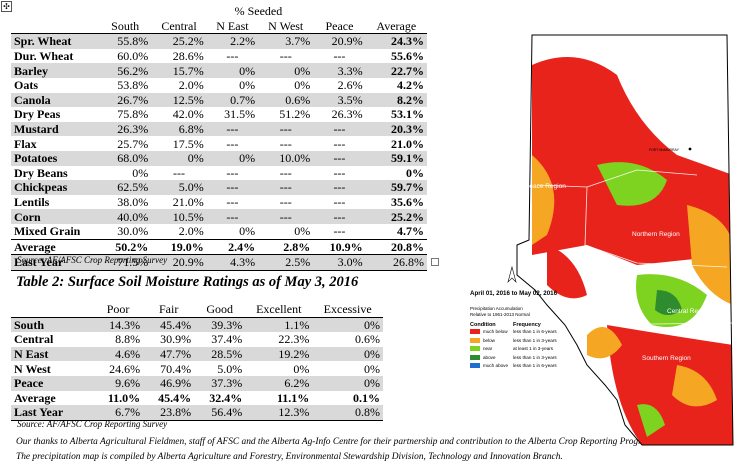 The height and width of the screenshot is (468, 746). I want to click on table-cell: 75.8%, so click(133, 114).